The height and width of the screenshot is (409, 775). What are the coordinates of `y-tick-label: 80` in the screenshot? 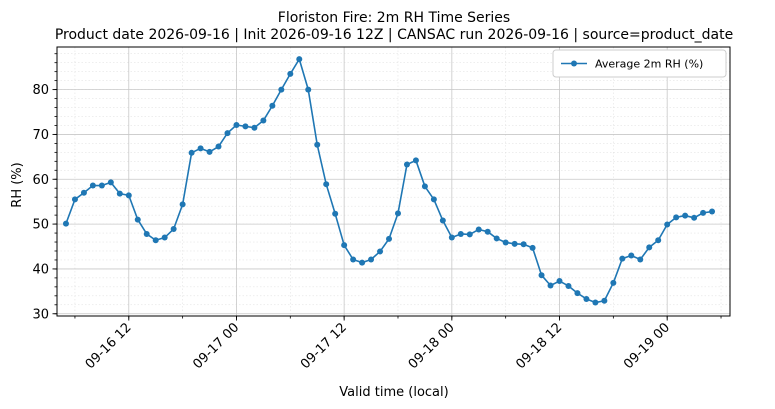 It's located at (40, 90).